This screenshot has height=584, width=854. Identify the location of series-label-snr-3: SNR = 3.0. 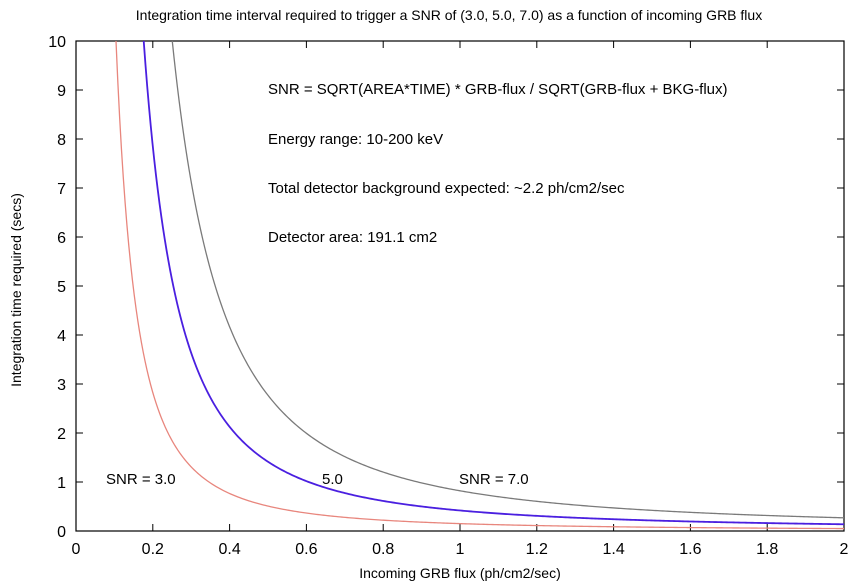
(141, 479).